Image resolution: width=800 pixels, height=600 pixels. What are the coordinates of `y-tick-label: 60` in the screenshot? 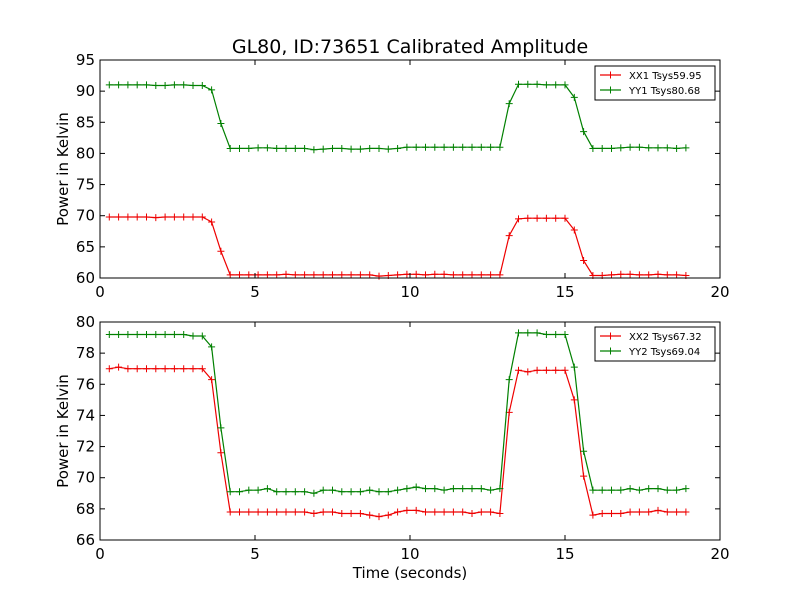 It's located at (85, 278).